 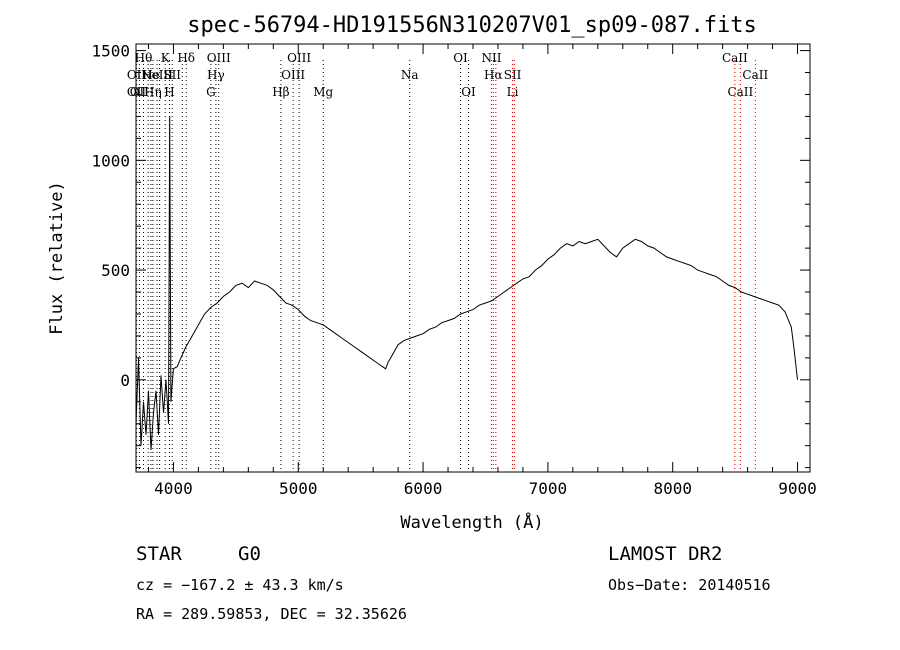 I want to click on y-tick-label: 0, so click(x=125, y=380).